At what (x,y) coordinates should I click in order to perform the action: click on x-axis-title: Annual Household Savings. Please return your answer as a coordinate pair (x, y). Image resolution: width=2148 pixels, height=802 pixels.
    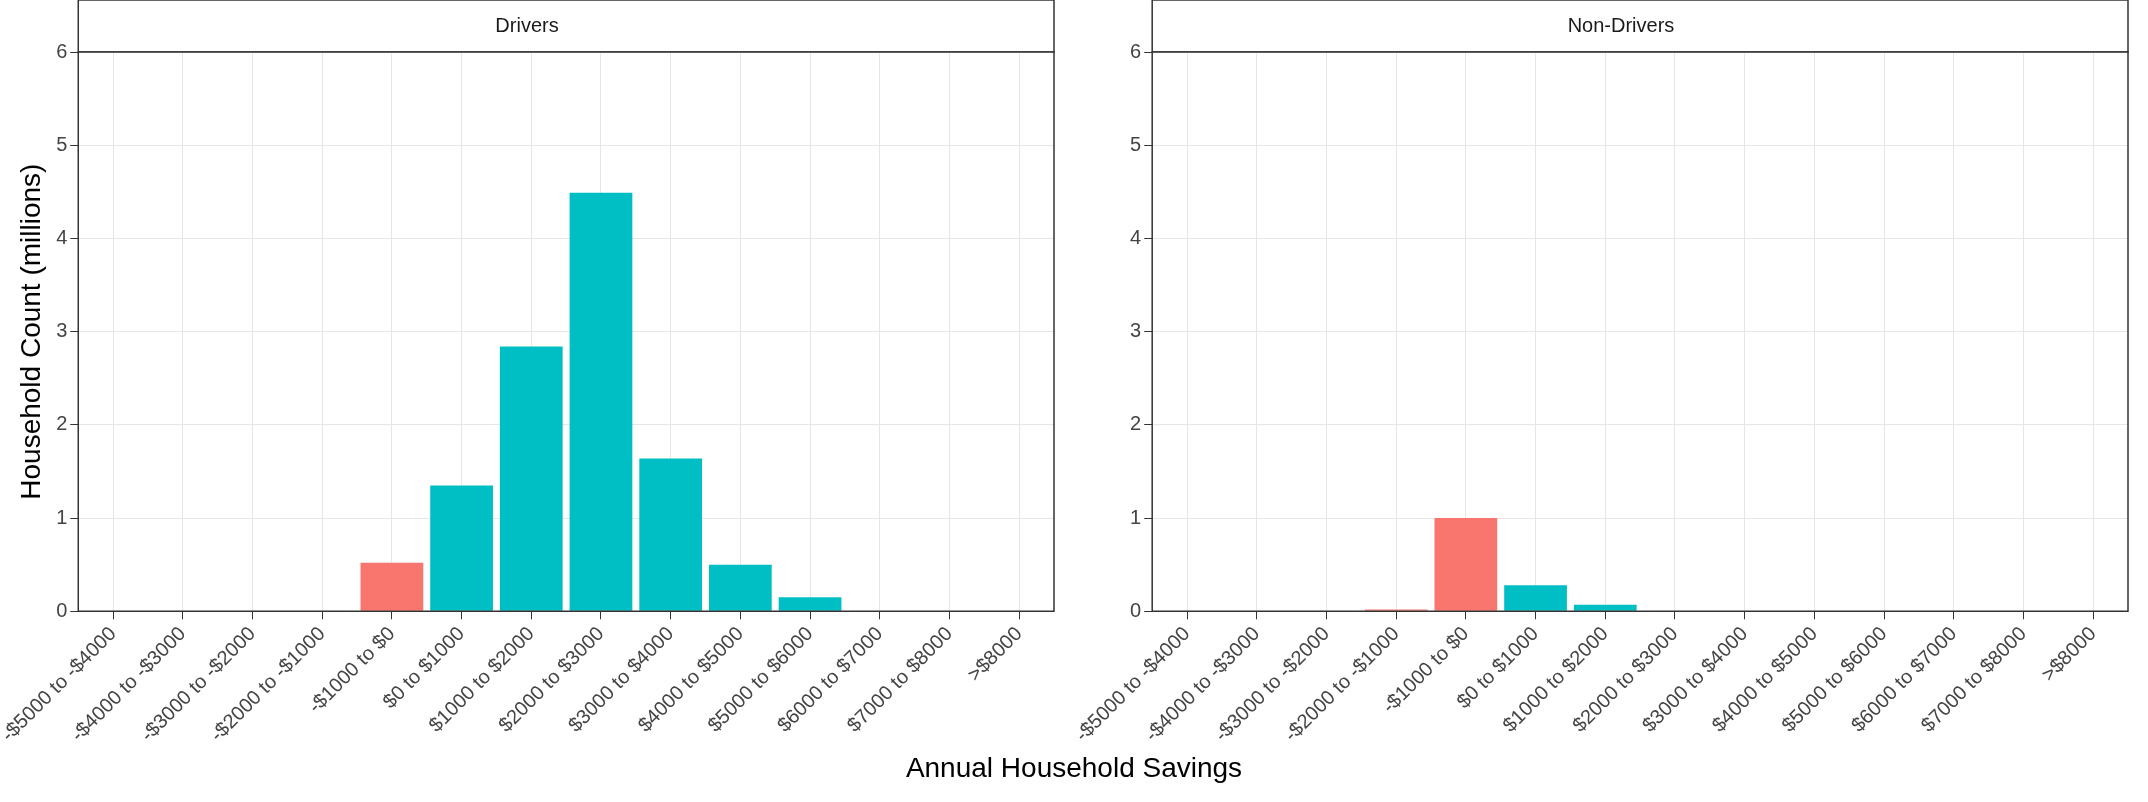
    Looking at the image, I should click on (1074, 768).